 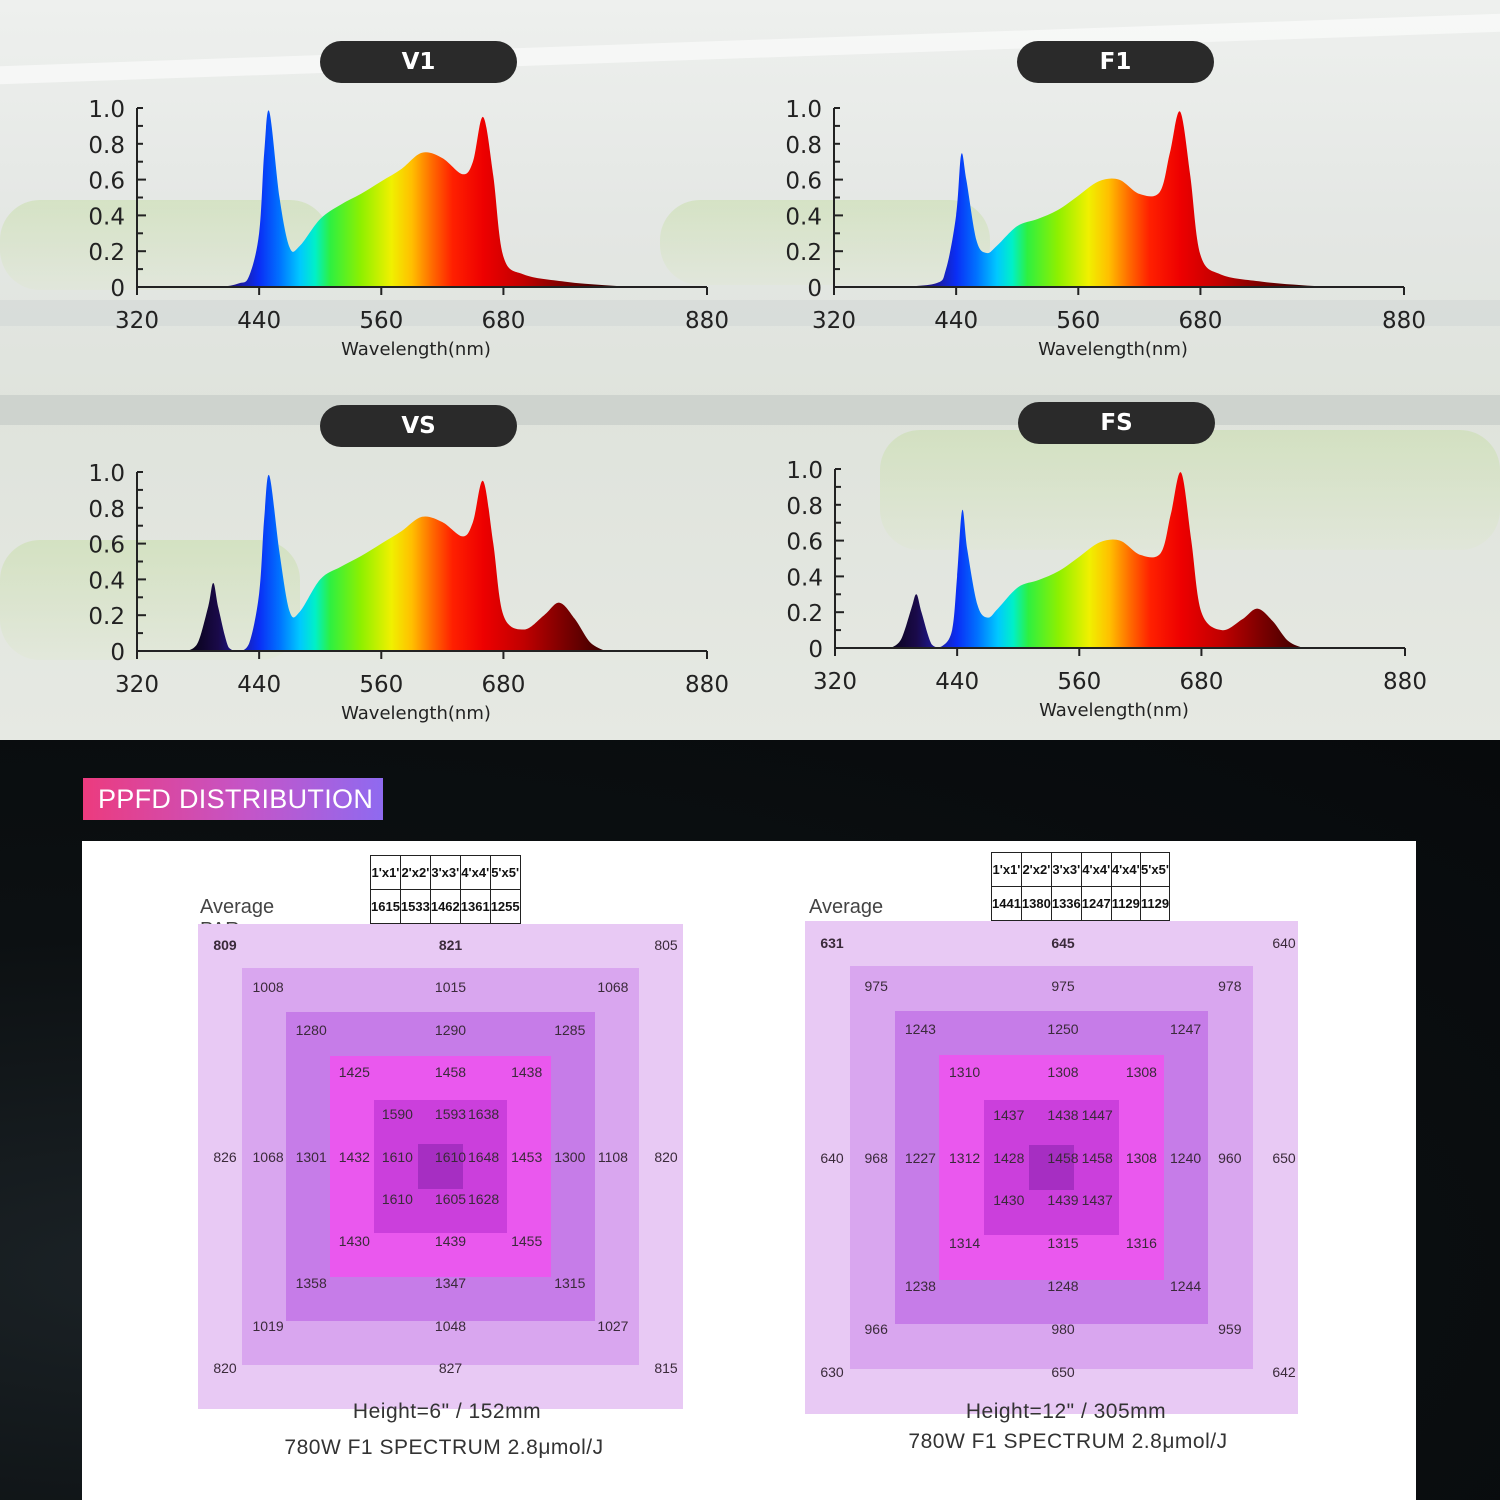 What do you see at coordinates (444, 1447) in the screenshot?
I see `spectrum-caption: 780W F1 SPECTRUM 2.8μmol/J` at bounding box center [444, 1447].